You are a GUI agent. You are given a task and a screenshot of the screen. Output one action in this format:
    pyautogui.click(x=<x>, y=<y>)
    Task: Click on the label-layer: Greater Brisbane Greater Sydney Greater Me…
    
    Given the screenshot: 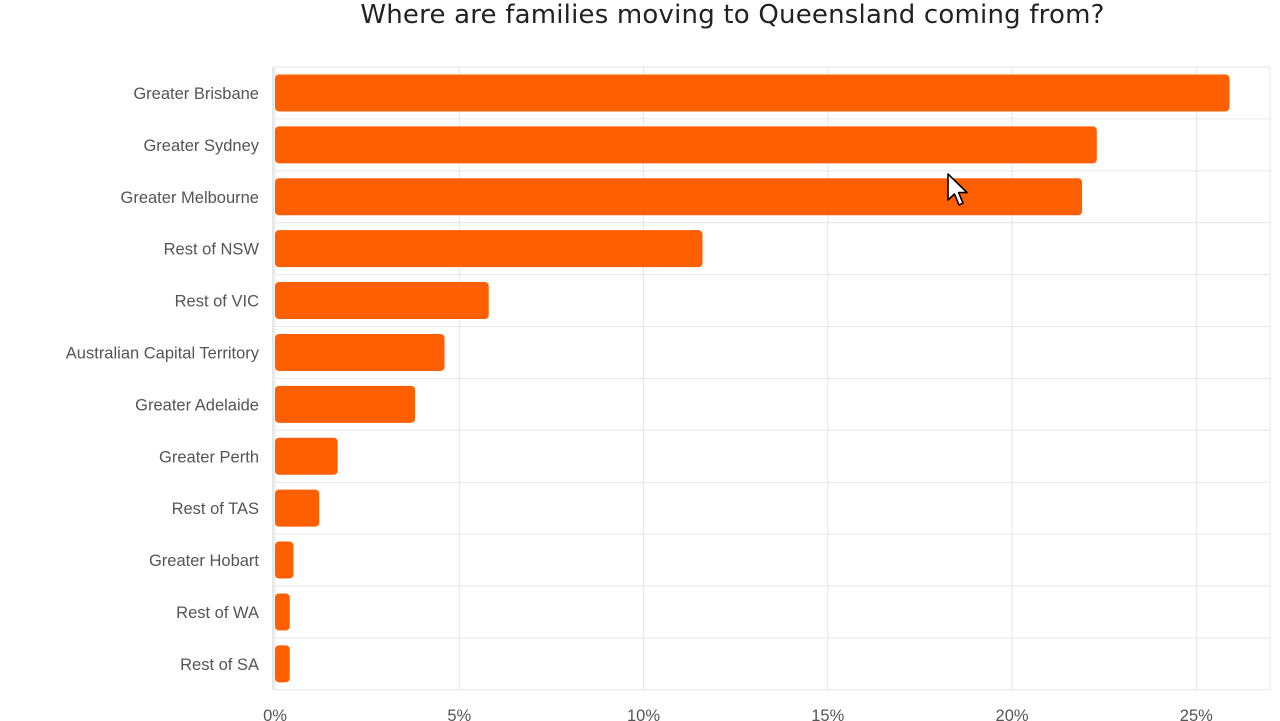 What is the action you would take?
    pyautogui.click(x=163, y=379)
    